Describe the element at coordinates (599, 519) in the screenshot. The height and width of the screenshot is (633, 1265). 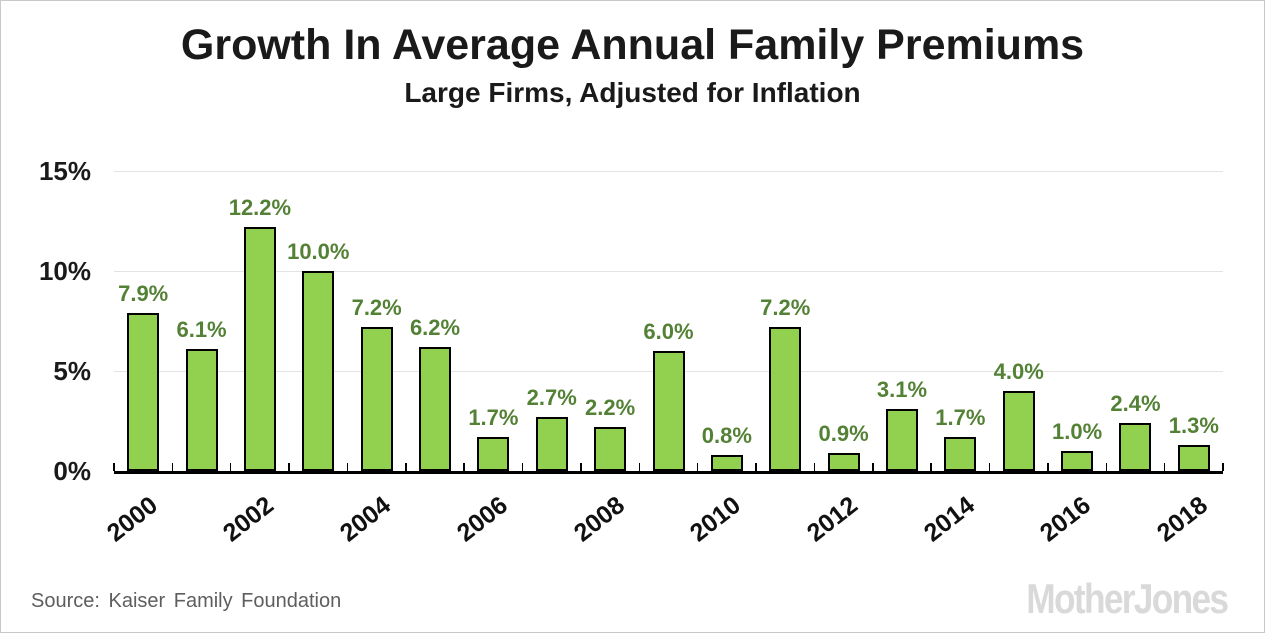
I see `x-axis-tick-label: 2008` at that location.